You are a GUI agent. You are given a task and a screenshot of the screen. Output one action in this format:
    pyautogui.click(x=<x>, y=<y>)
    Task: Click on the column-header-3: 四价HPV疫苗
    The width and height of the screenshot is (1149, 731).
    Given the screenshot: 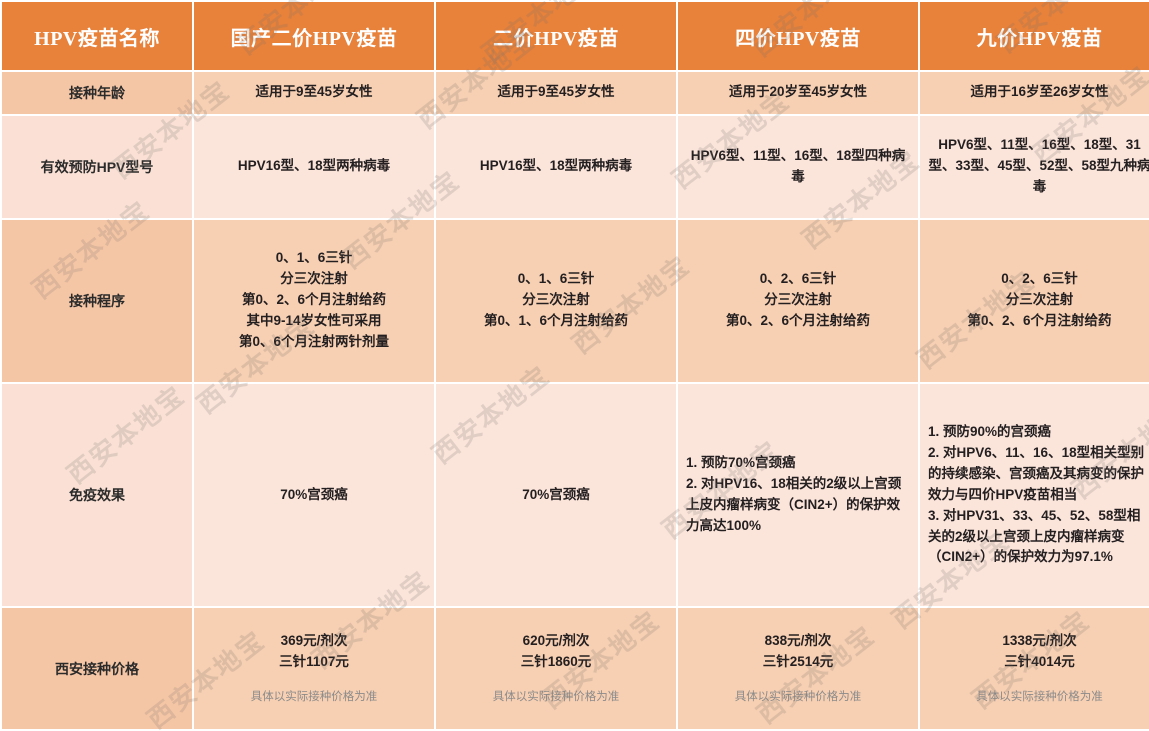 What is the action you would take?
    pyautogui.click(x=798, y=36)
    